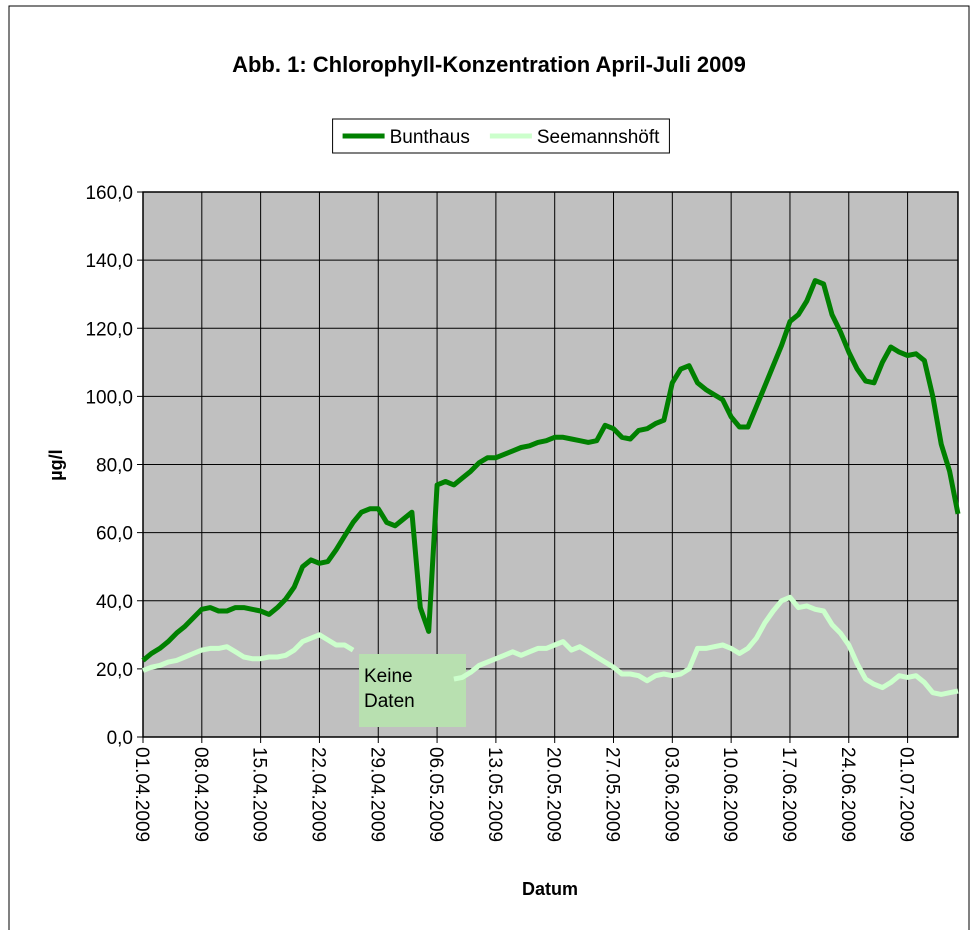  I want to click on annotation-box, so click(412, 690).